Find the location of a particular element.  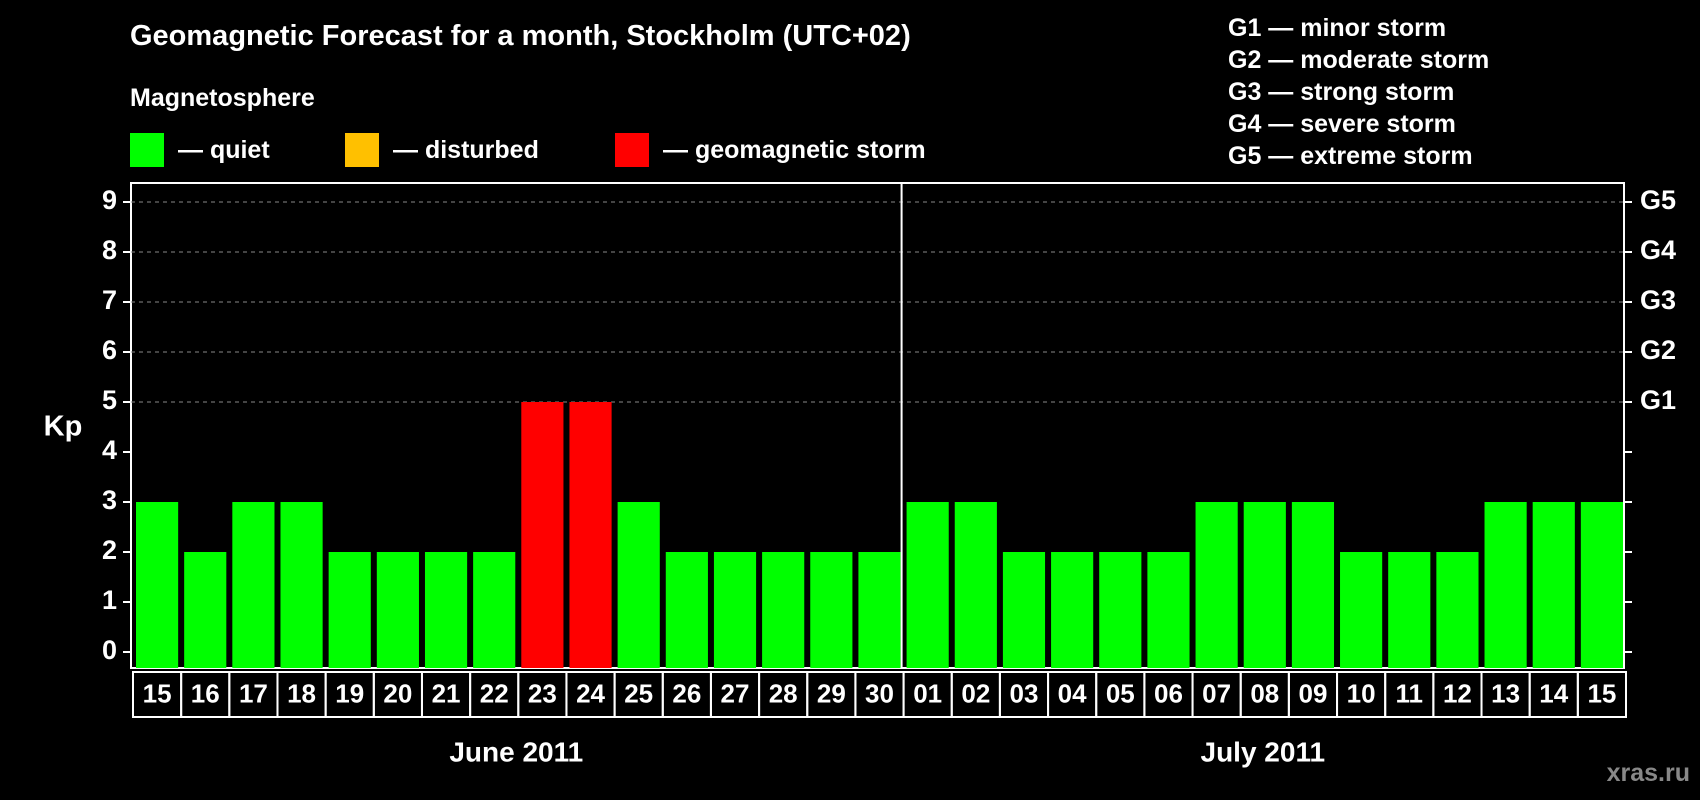

x-tick-label: 22 is located at coordinates (494, 693).